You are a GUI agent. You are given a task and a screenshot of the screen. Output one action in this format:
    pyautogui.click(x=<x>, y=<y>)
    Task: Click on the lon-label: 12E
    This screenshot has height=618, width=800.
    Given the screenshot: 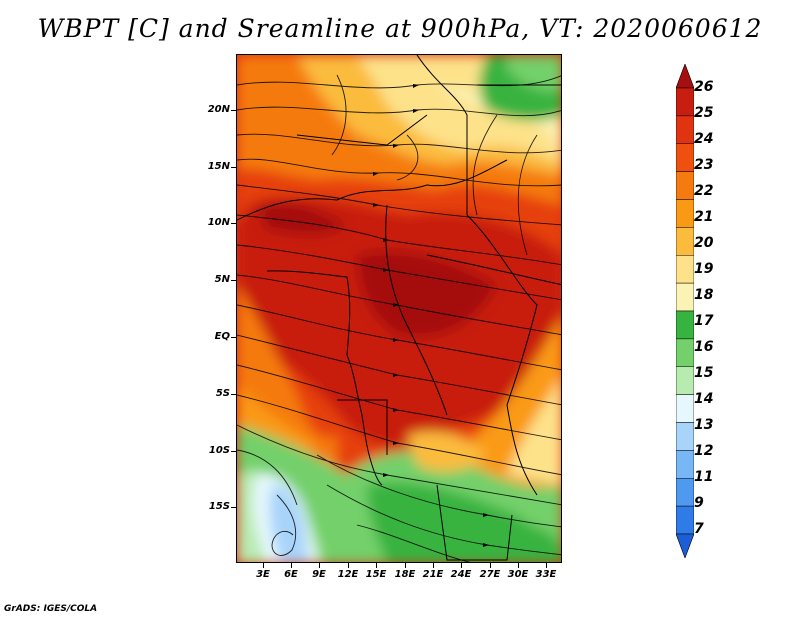 What is the action you would take?
    pyautogui.click(x=348, y=574)
    